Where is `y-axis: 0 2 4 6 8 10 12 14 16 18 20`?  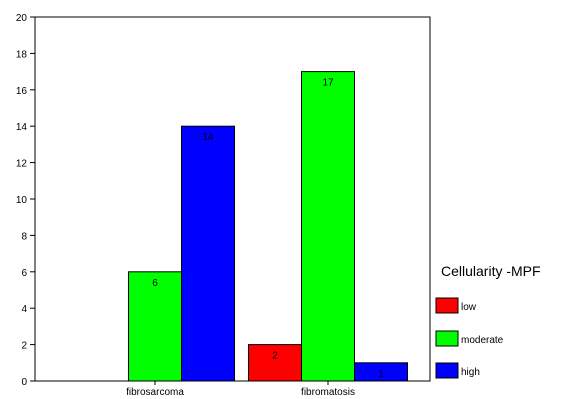
y-axis: 0 2 4 6 8 10 12 14 16 18 20 is located at coordinates (25, 200).